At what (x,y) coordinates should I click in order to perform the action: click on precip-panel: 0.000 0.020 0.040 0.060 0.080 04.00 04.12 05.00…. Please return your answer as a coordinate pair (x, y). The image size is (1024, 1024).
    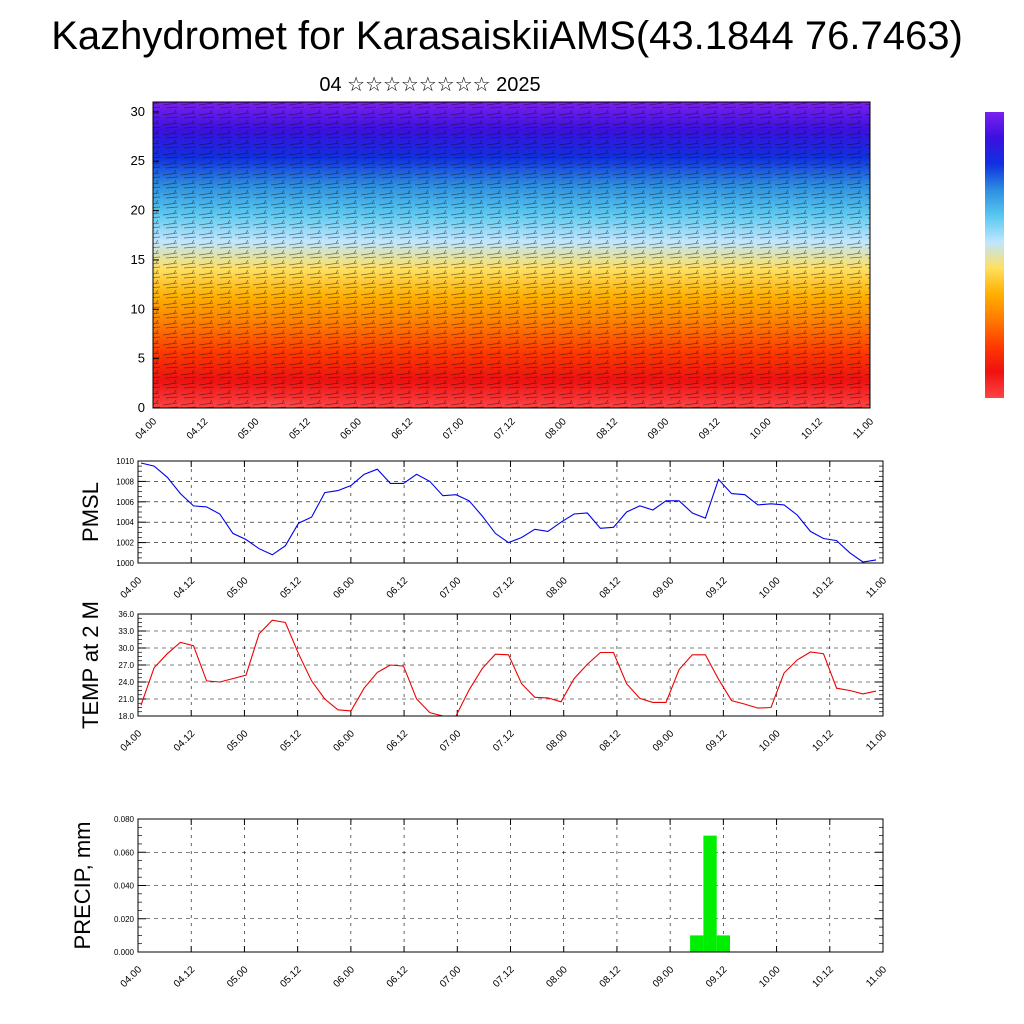
    Looking at the image, I should click on (479, 902).